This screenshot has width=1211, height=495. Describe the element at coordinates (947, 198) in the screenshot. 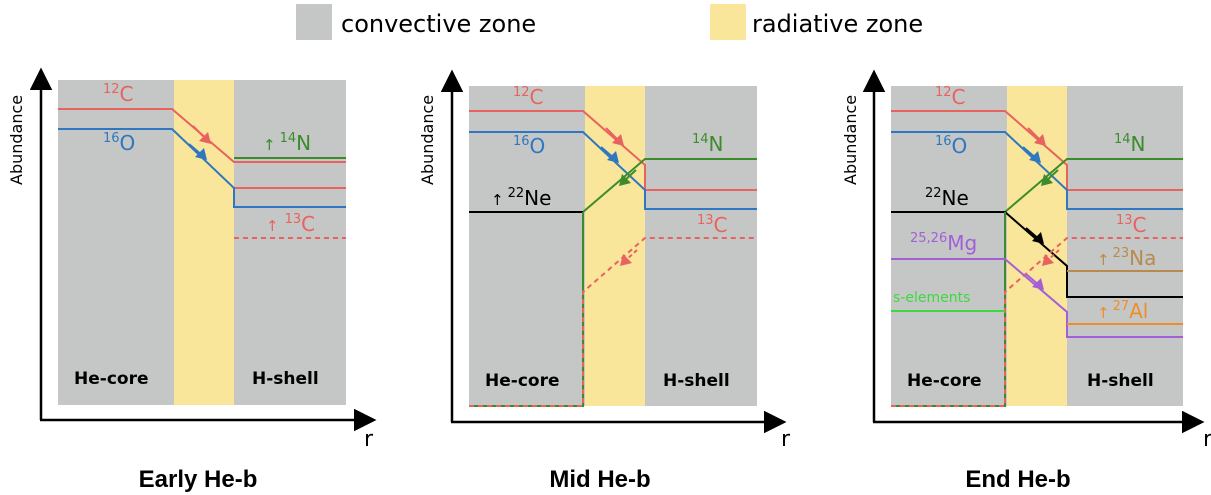

I see `label-ne22: 22Ne` at that location.